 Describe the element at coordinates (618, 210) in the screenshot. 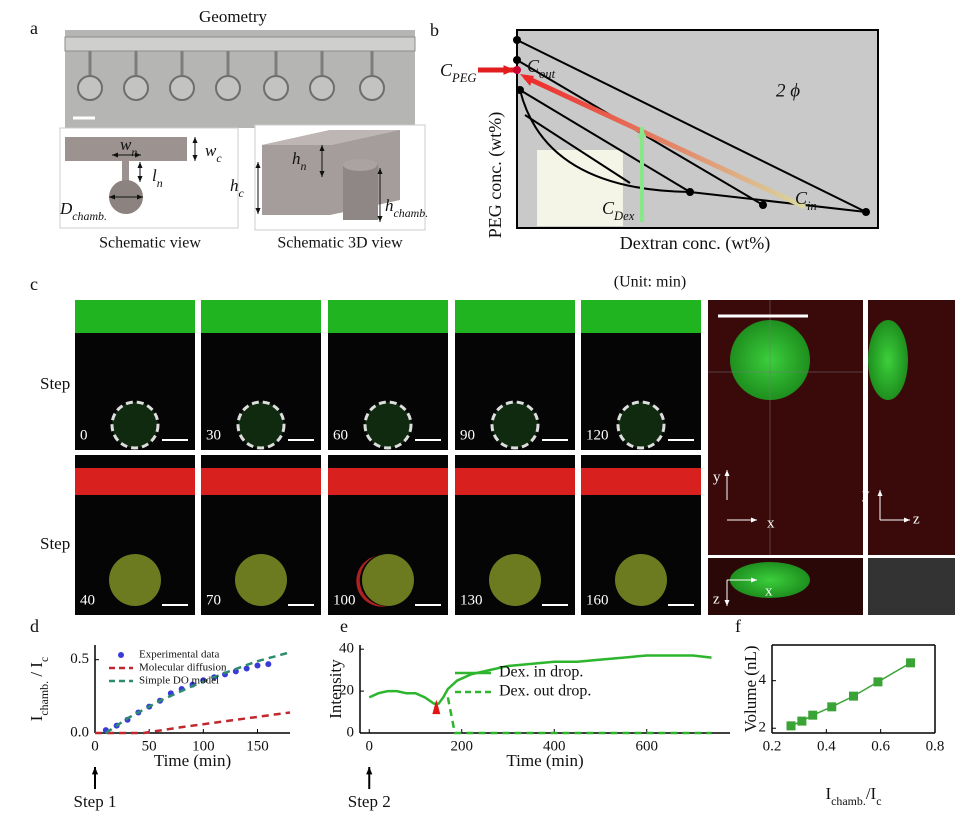

I see `label: CDex` at that location.